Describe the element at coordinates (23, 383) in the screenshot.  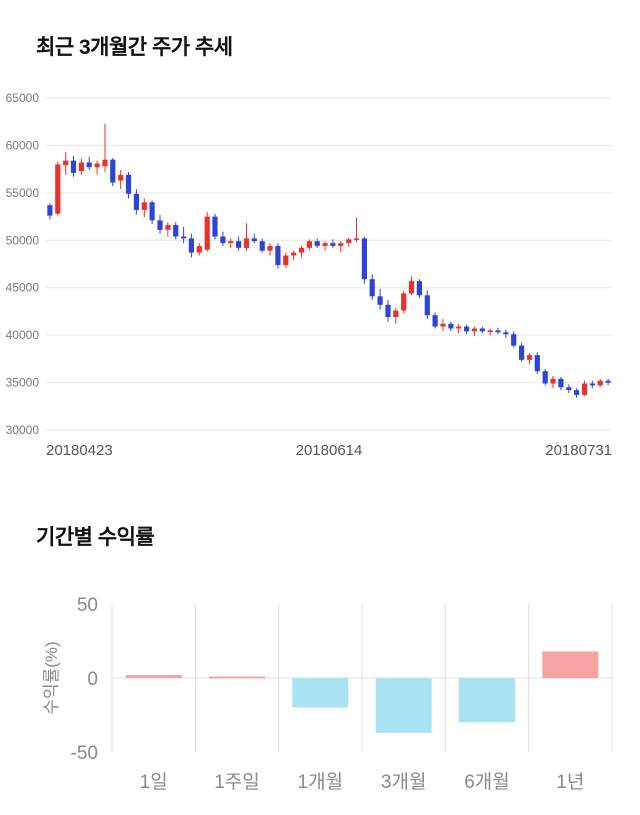
I see `y-tick-label: 35000` at that location.